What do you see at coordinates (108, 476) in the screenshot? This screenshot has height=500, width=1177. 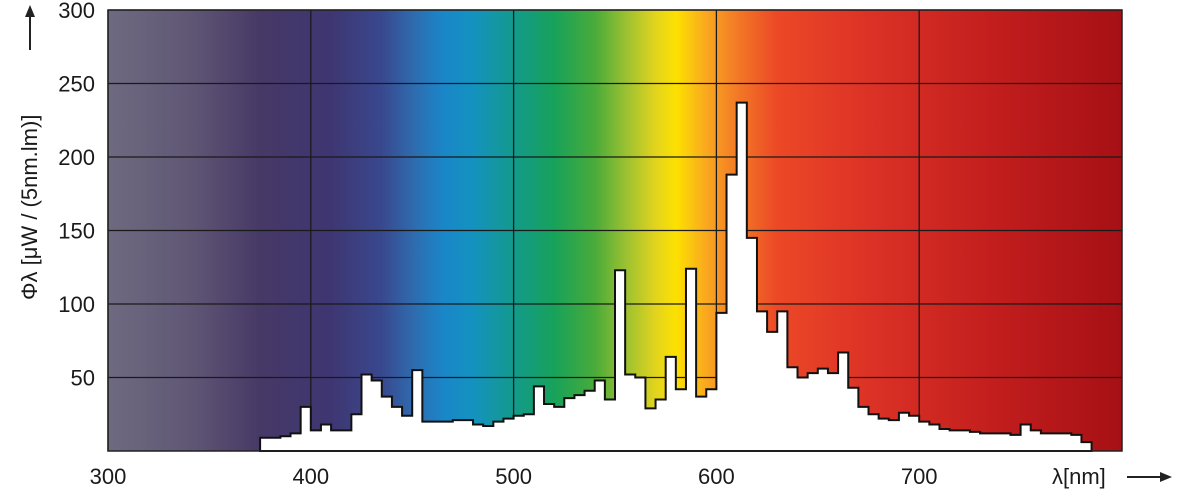 I see `x-tick-label: 300` at bounding box center [108, 476].